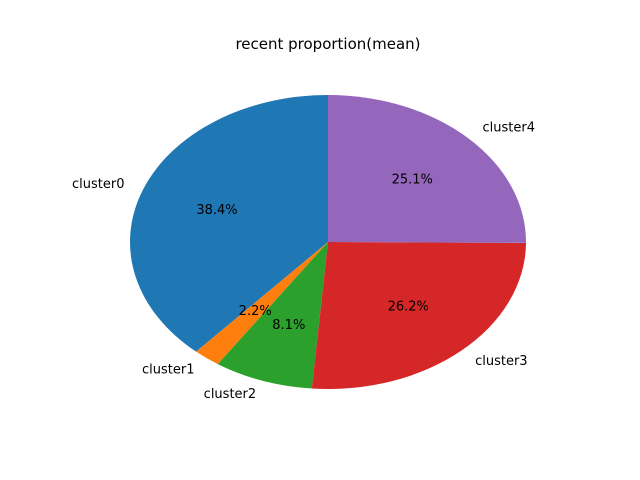  I want to click on slice-label-cluster1: cluster1, so click(168, 369).